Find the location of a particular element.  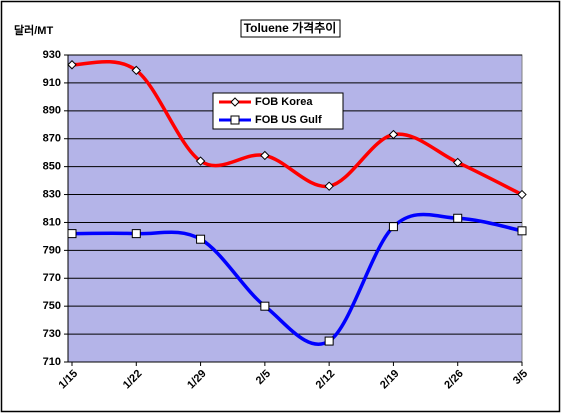

chart-title: Toluene 가격추이 is located at coordinates (290, 27).